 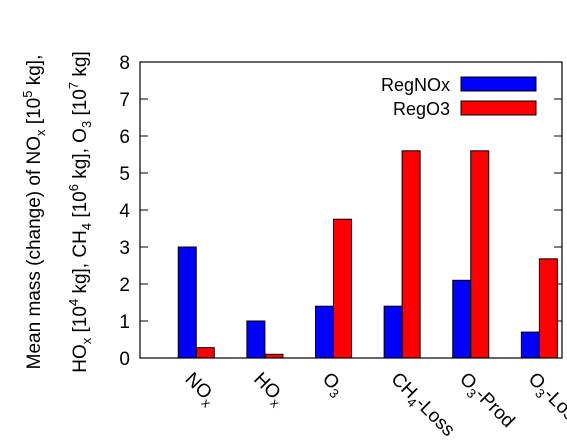 I want to click on legend: RegNOx RegO3, so click(x=459, y=97).